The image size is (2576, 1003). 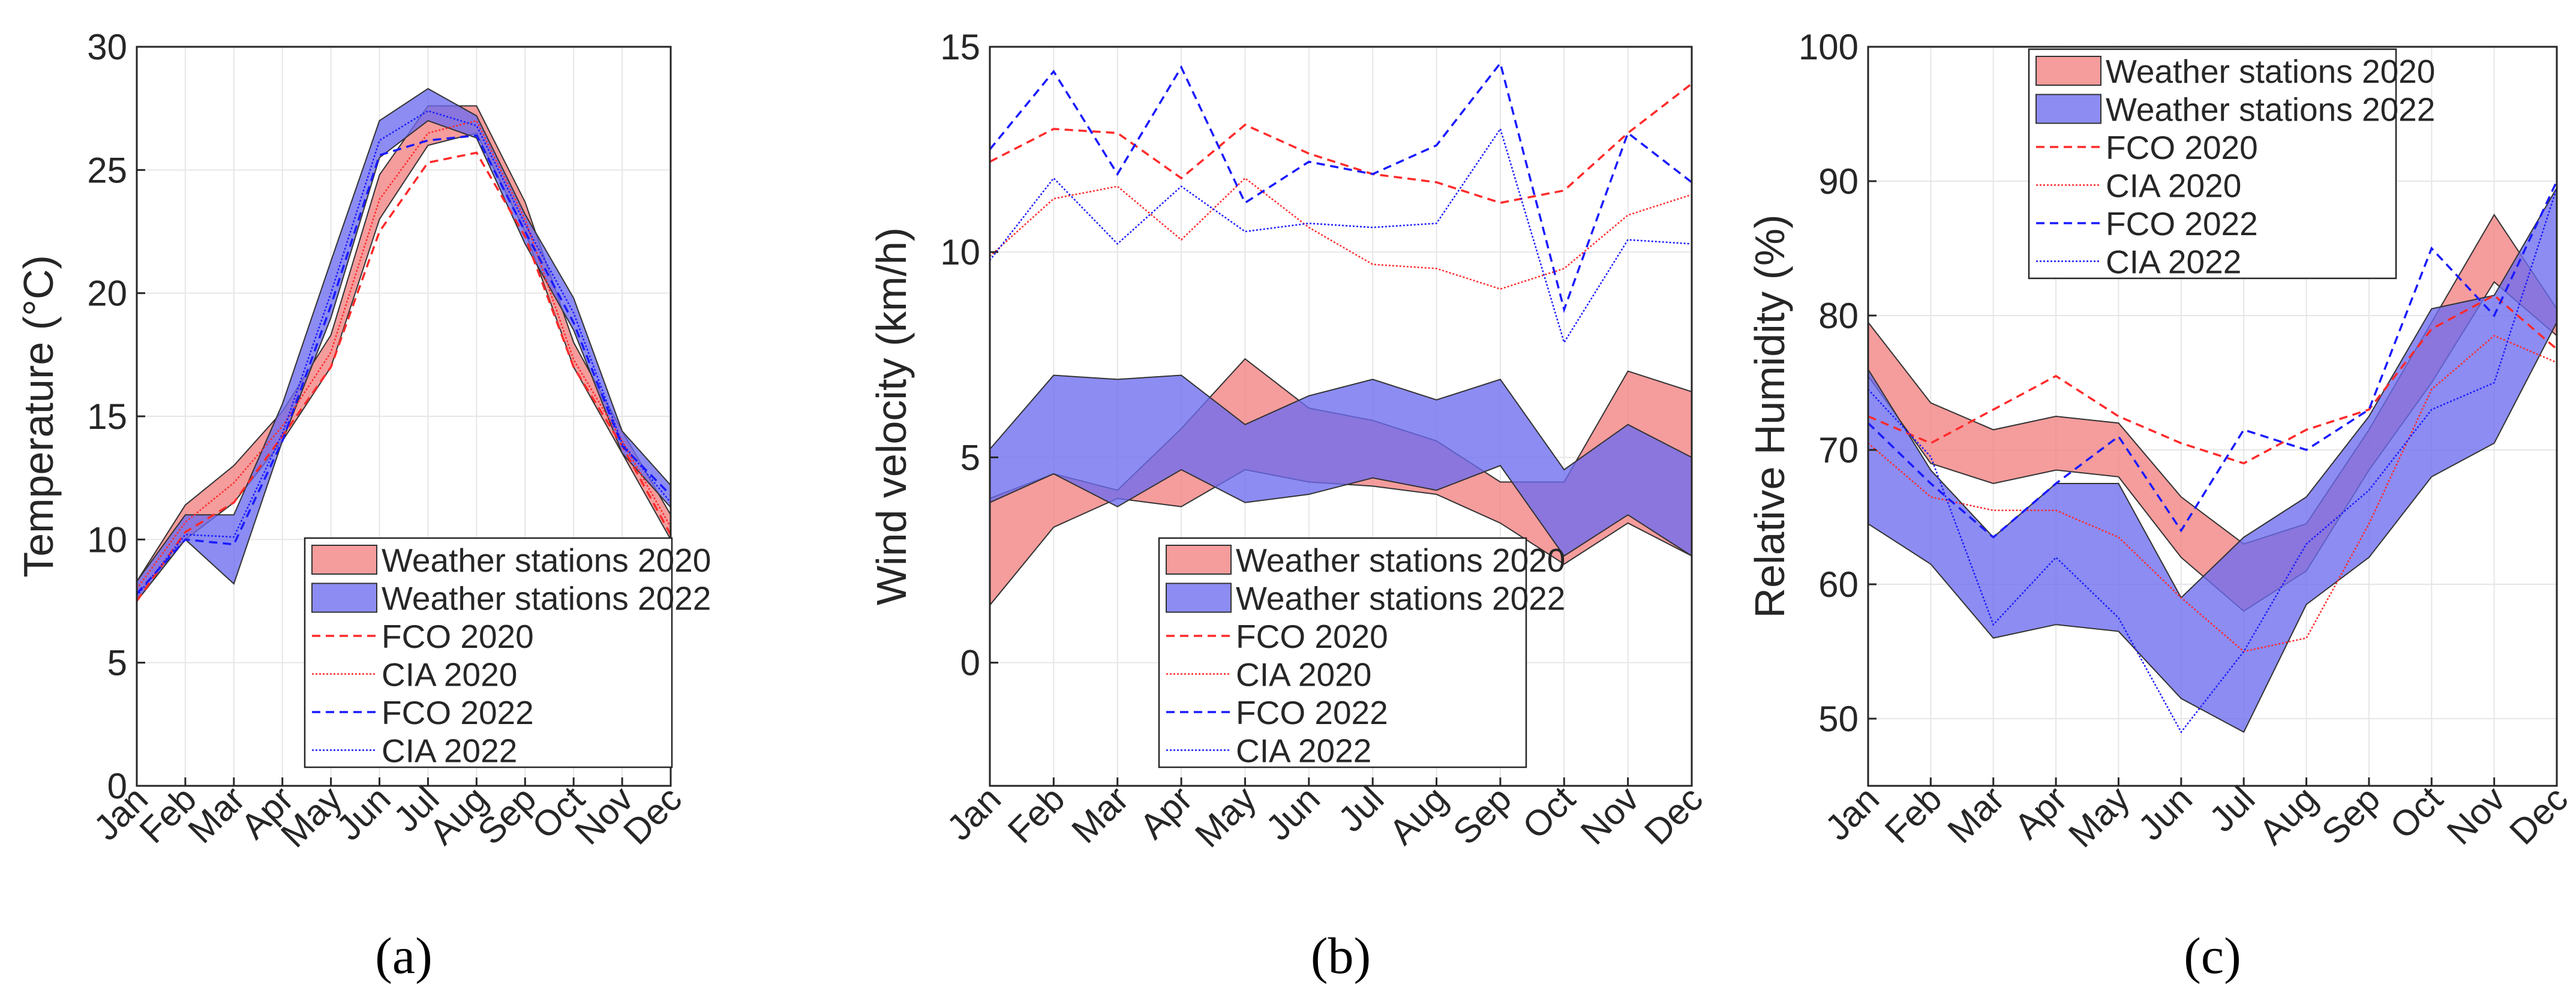 What do you see at coordinates (404, 955) in the screenshot?
I see `subcaption: (a)` at bounding box center [404, 955].